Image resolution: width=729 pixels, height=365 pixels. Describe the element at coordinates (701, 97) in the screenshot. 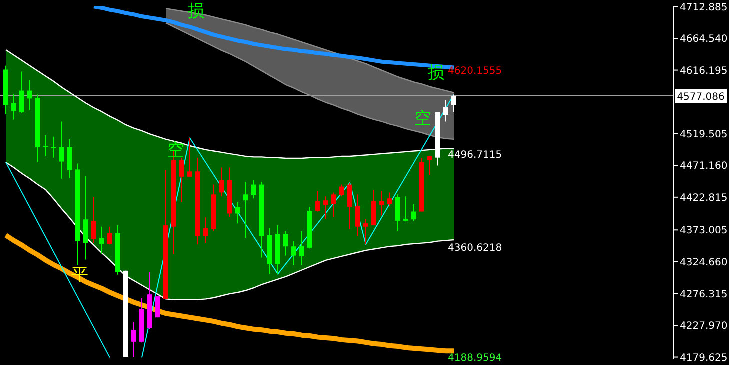

I see `ref-line-label: 4577.086` at that location.